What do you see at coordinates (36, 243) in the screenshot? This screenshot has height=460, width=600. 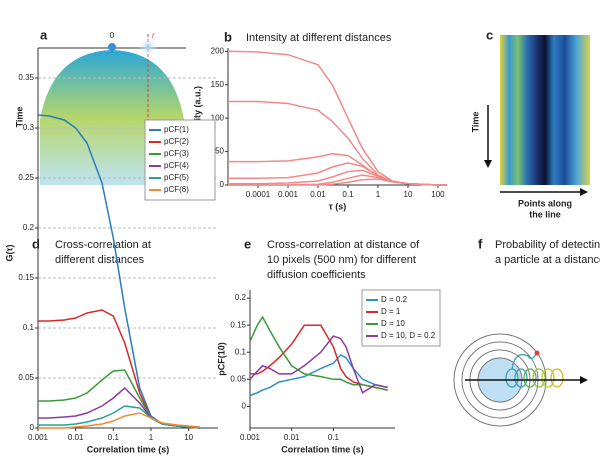 I see `panel-label: d` at bounding box center [36, 243].